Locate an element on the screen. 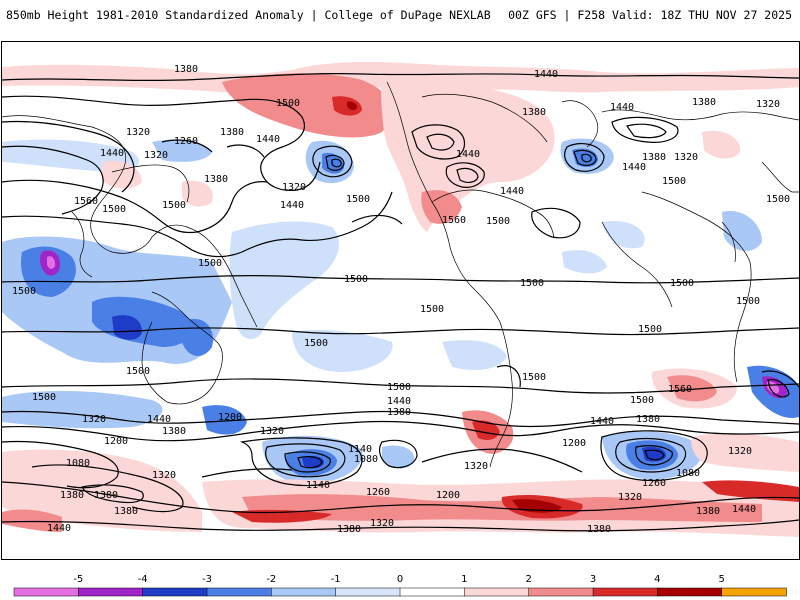  colorbar-label: 3 is located at coordinates (593, 579).